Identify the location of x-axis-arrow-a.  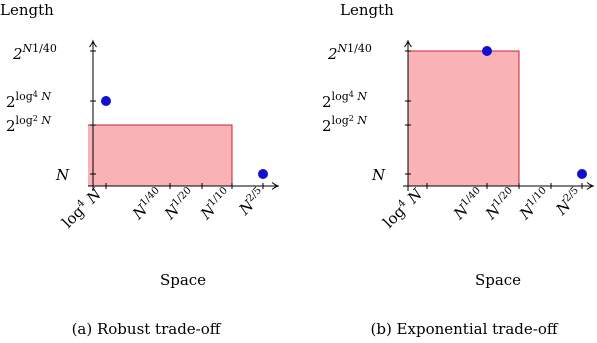
(275, 186).